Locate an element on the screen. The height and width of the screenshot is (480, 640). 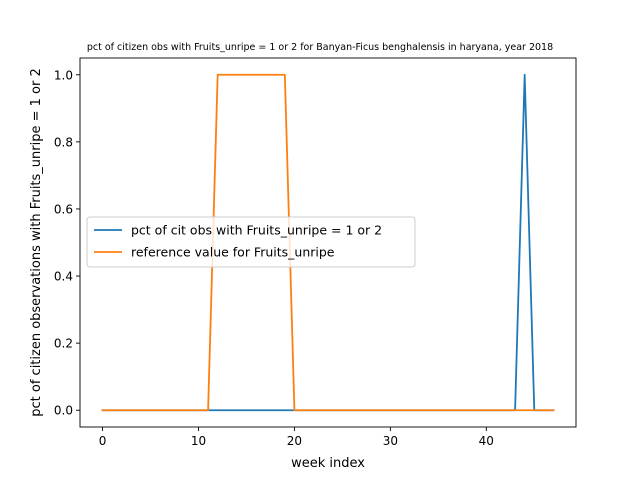
x-tick-label: 0 is located at coordinates (103, 441).